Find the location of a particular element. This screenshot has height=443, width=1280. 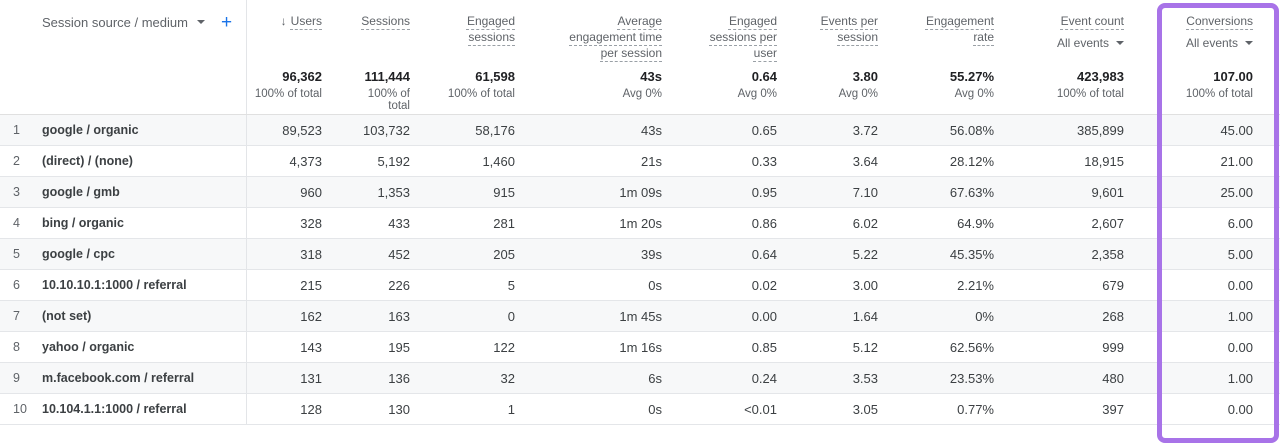

cell-engaged-sessions: 122 is located at coordinates (504, 347).